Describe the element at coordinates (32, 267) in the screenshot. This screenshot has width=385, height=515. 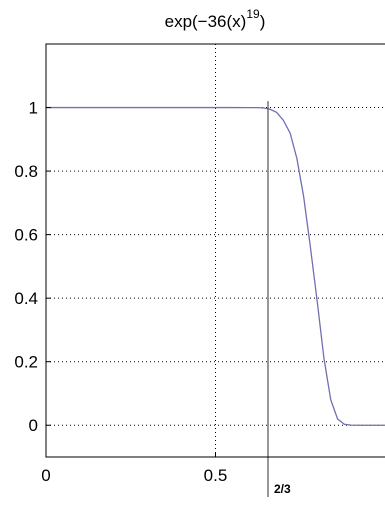
I see `y-axis: 0 0.2 0.4 0.6 0.8 1` at that location.